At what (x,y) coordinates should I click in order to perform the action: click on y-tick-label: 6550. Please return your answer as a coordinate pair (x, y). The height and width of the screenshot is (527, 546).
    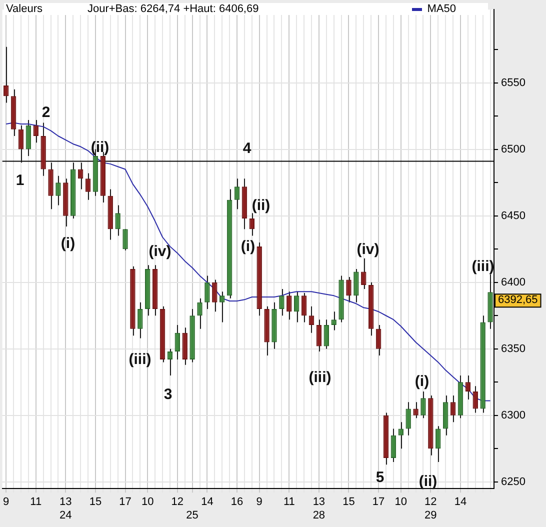
    Looking at the image, I should click on (513, 82).